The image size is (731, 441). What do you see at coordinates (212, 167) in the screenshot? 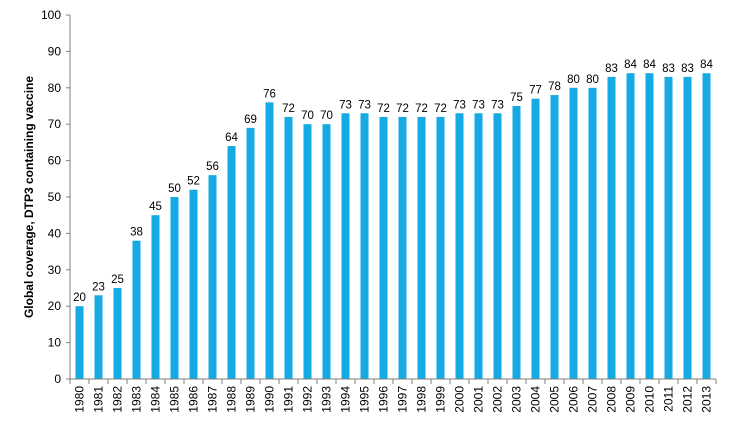
I see `data-label: 56` at bounding box center [212, 167].